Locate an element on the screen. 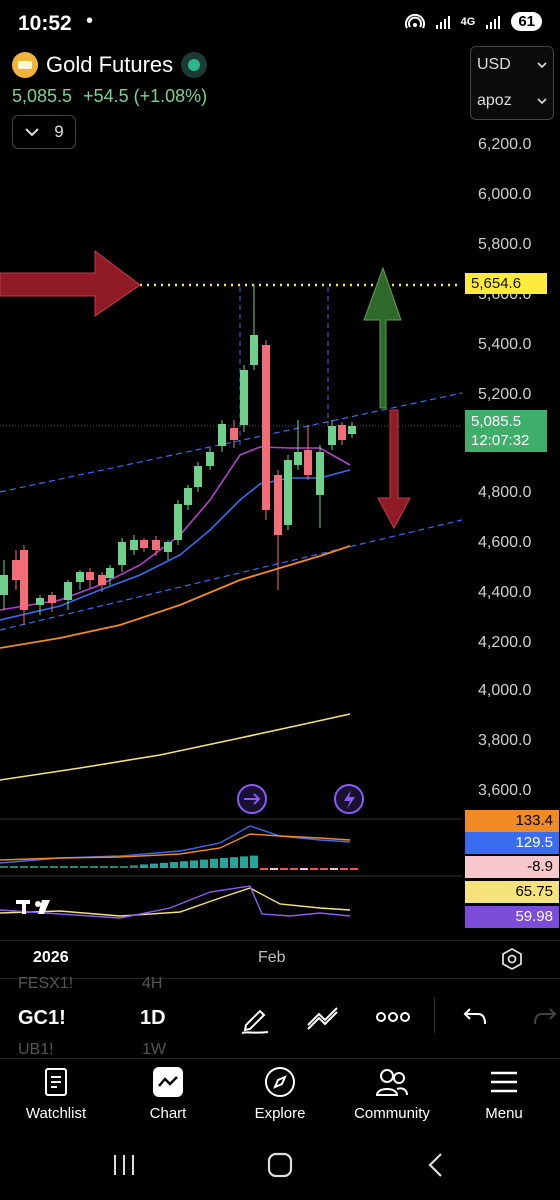  nav-chart: Chart is located at coordinates (168, 1093).